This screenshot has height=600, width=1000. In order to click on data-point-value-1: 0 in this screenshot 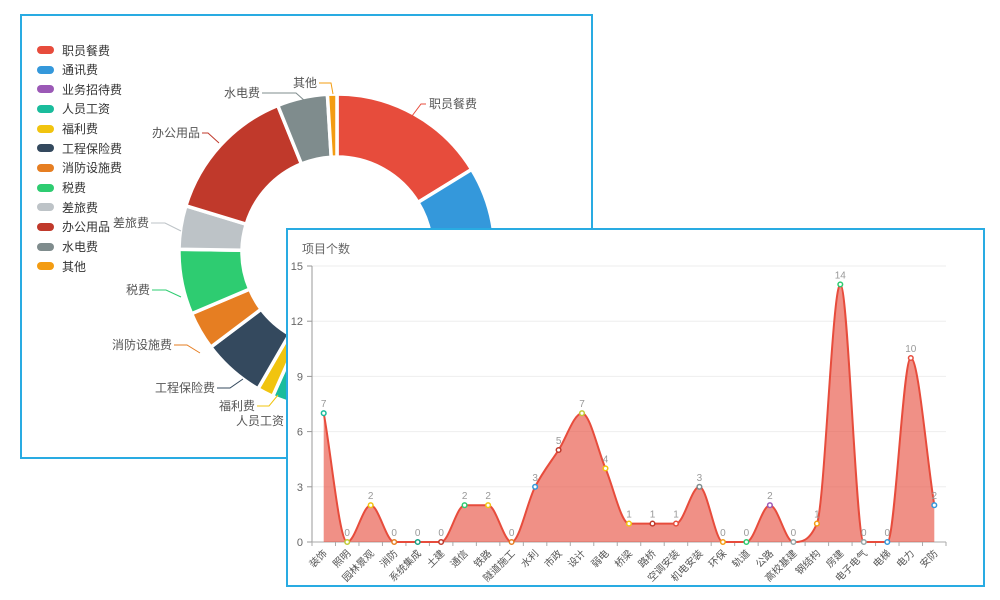, I will do `click(347, 533)`.